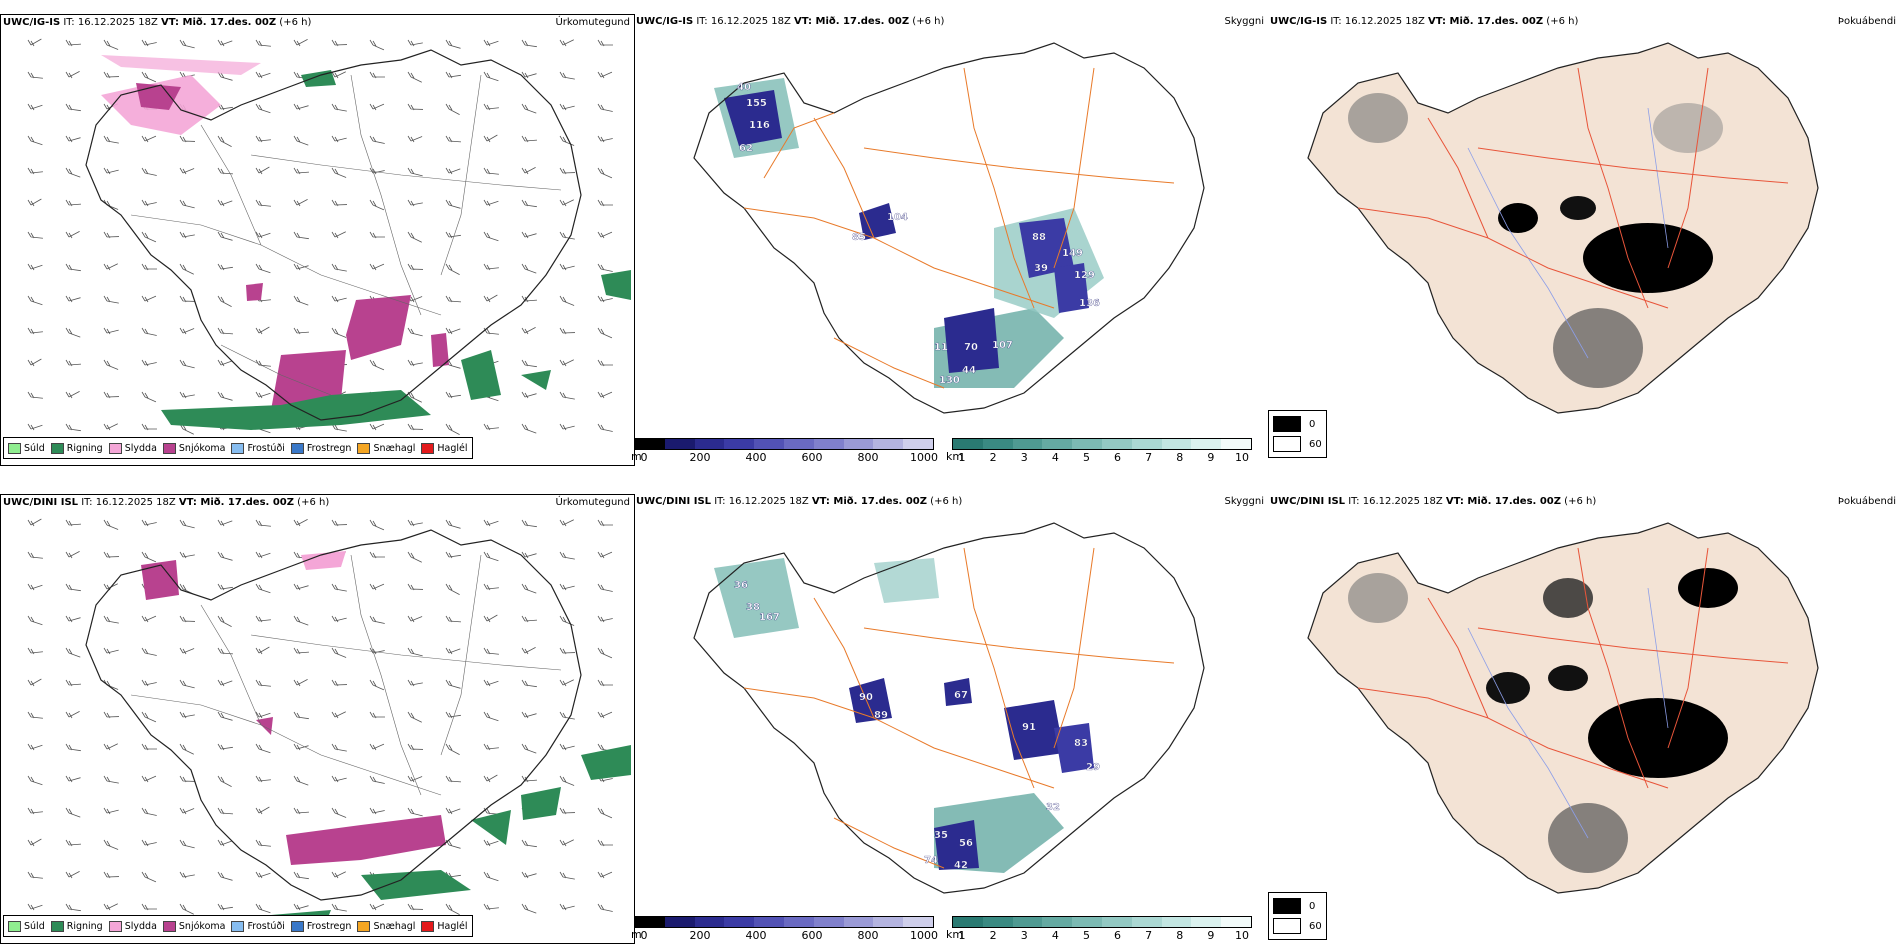 This screenshot has width=1900, height=950. What do you see at coordinates (333, 715) in the screenshot?
I see `iceland-coastline` at bounding box center [333, 715].